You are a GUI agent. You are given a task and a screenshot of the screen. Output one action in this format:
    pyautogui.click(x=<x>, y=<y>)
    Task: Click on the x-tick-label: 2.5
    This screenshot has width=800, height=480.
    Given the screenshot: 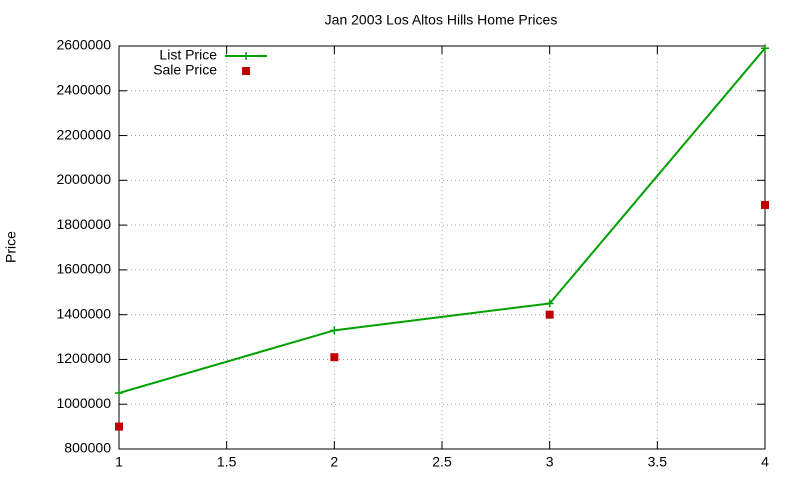 What is the action you would take?
    pyautogui.click(x=442, y=462)
    